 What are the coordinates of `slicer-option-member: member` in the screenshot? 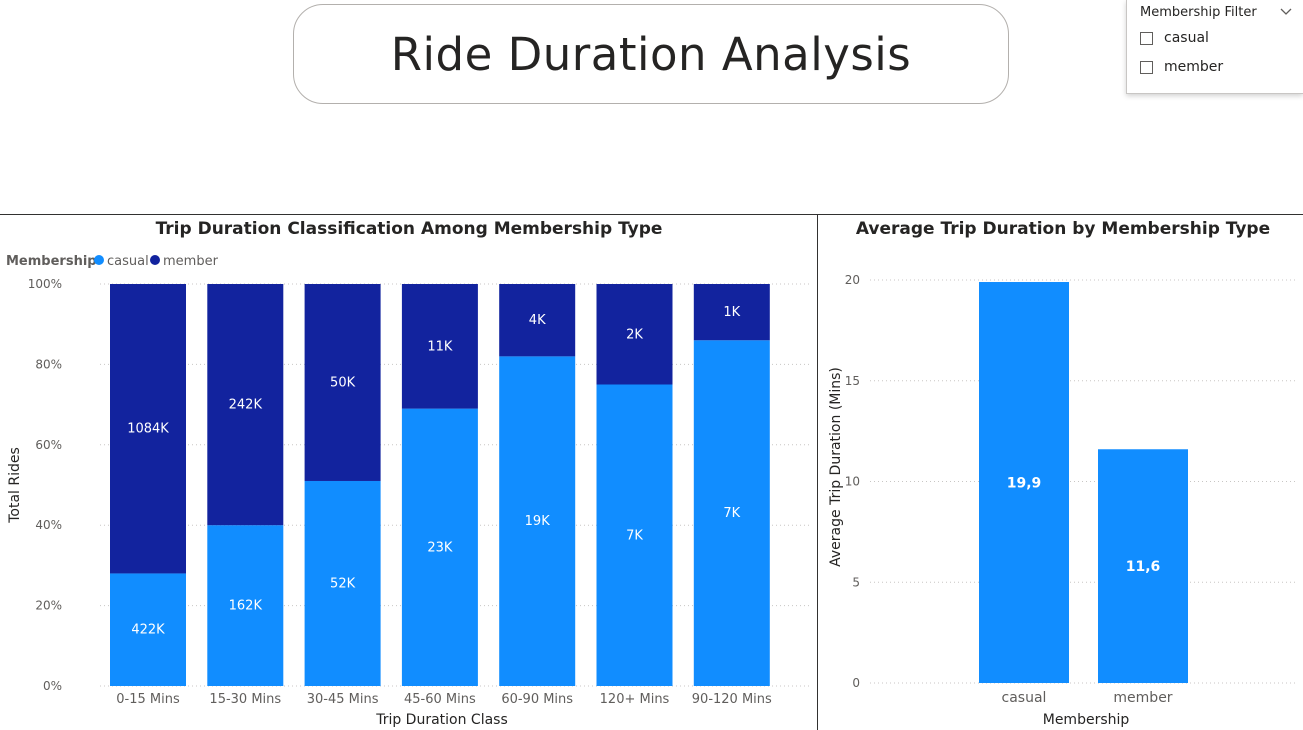 It's located at (1181, 67).